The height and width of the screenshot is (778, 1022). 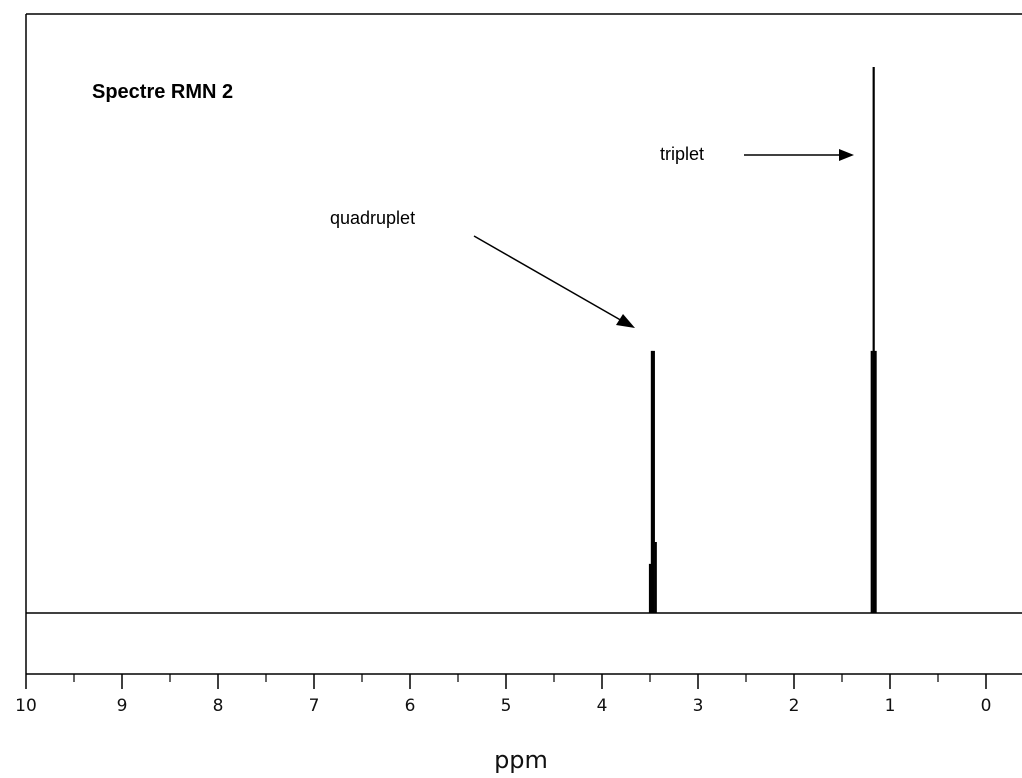 What do you see at coordinates (372, 218) in the screenshot?
I see `quadruplet-label: quadruplet` at bounding box center [372, 218].